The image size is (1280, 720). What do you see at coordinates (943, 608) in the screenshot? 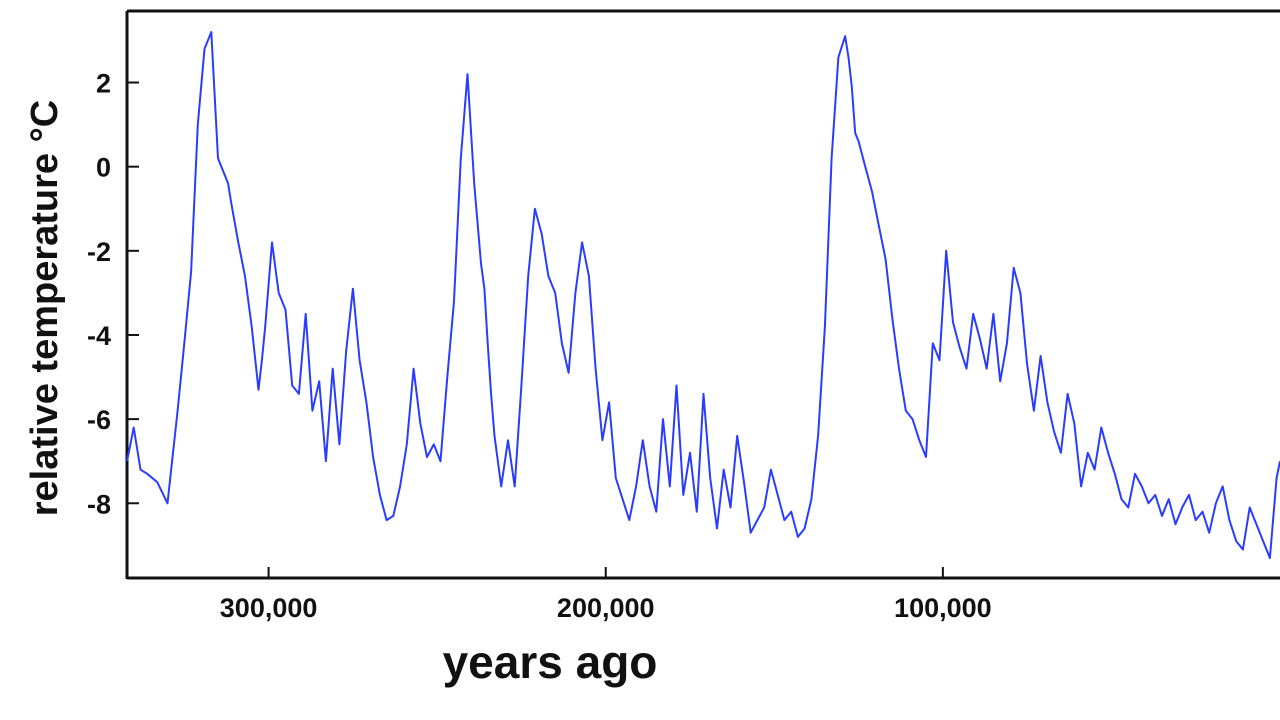
I see `x-tick-label: 100,000` at bounding box center [943, 608].